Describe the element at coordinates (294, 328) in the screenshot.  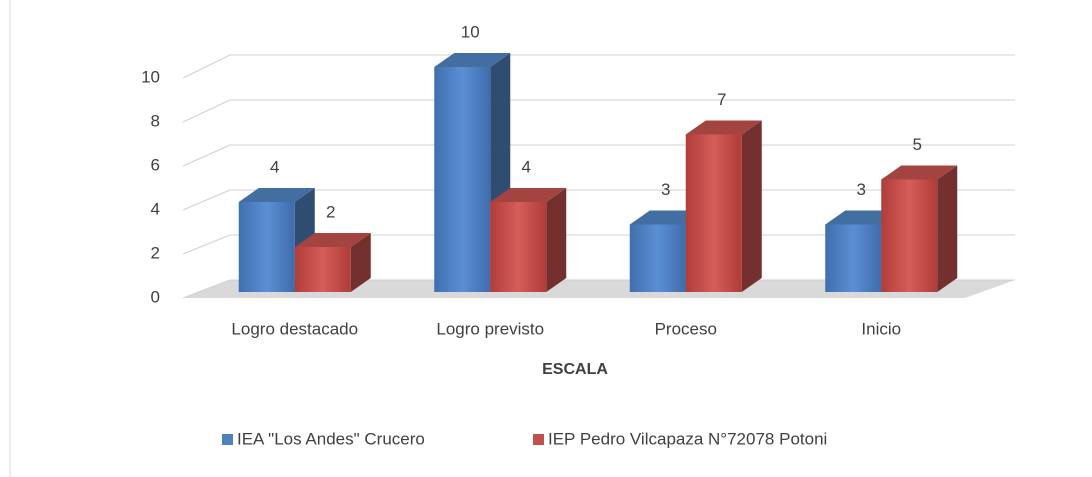
I see `x-tick-label: Logro destacado` at that location.